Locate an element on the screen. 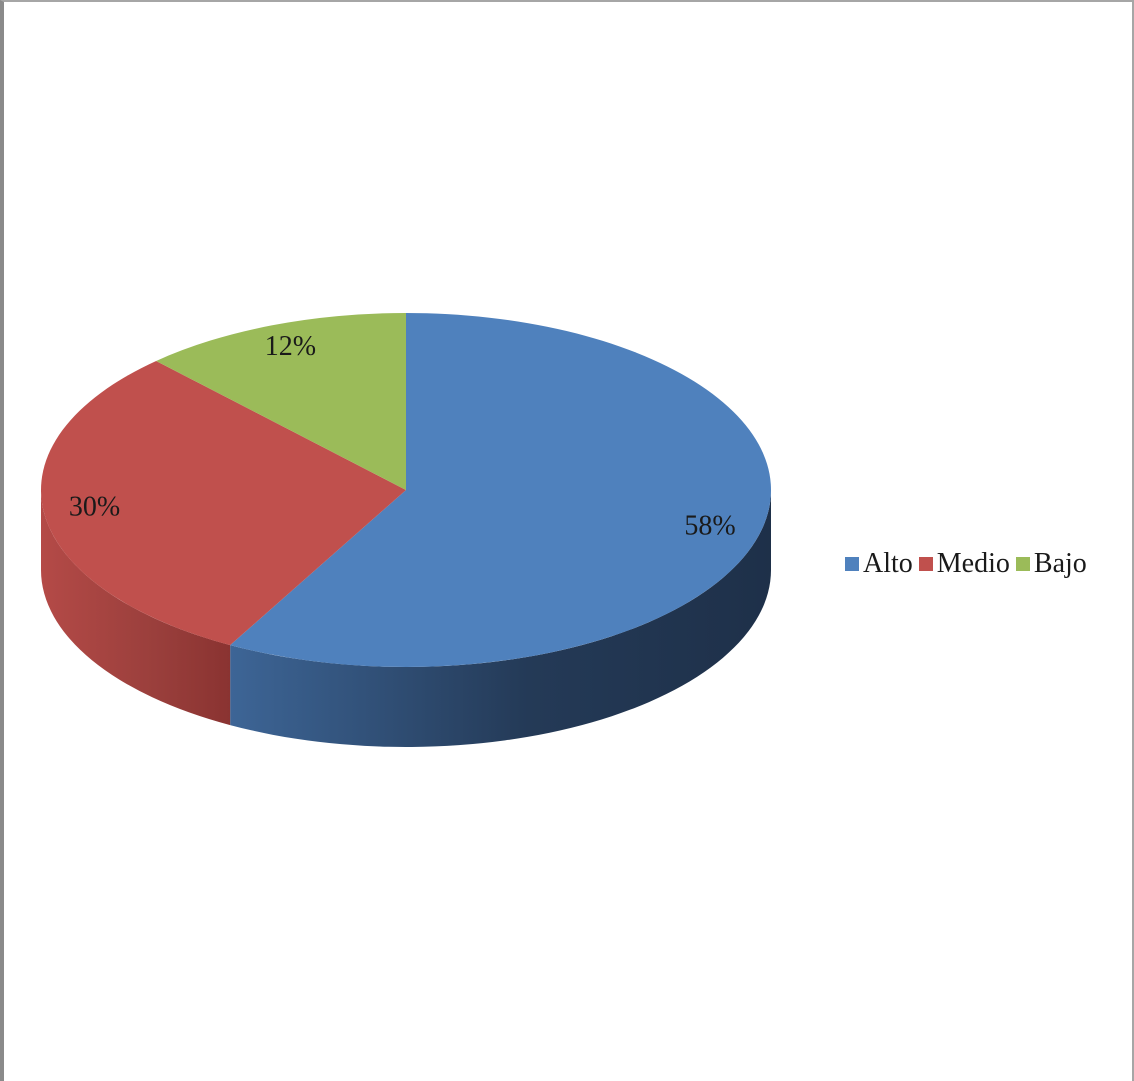 This screenshot has width=1134, height=1081. legend-label-alto: Alto is located at coordinates (888, 563).